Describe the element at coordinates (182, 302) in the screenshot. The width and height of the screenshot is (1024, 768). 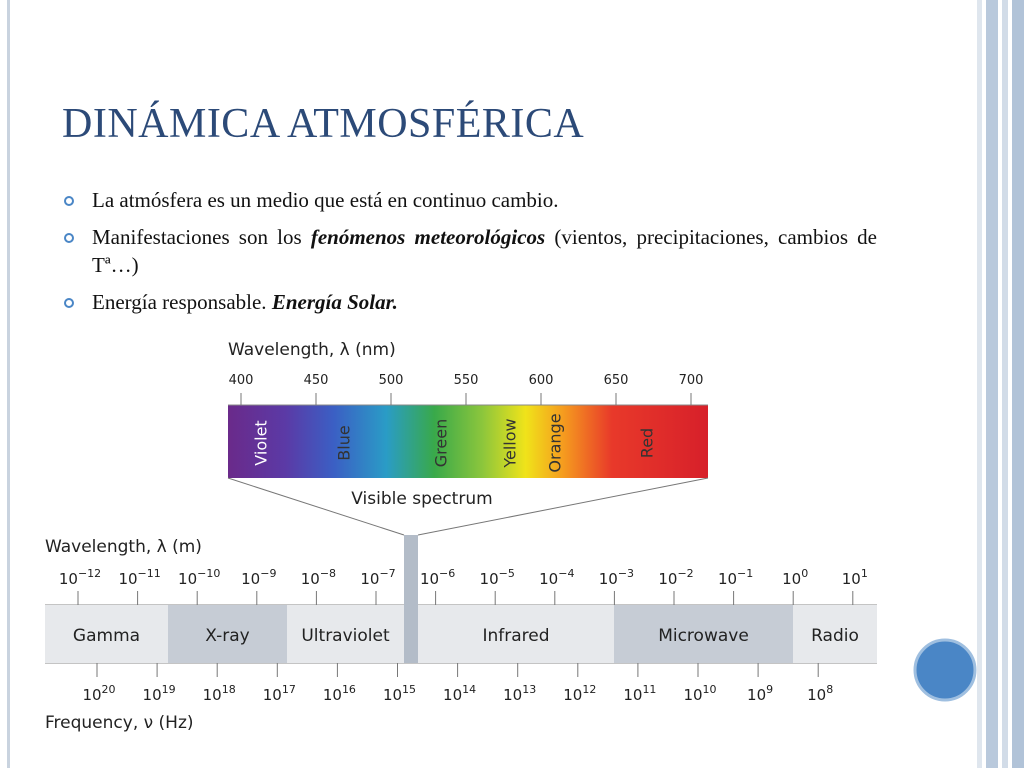
I see `bullet-text: Energía responsable.` at that location.